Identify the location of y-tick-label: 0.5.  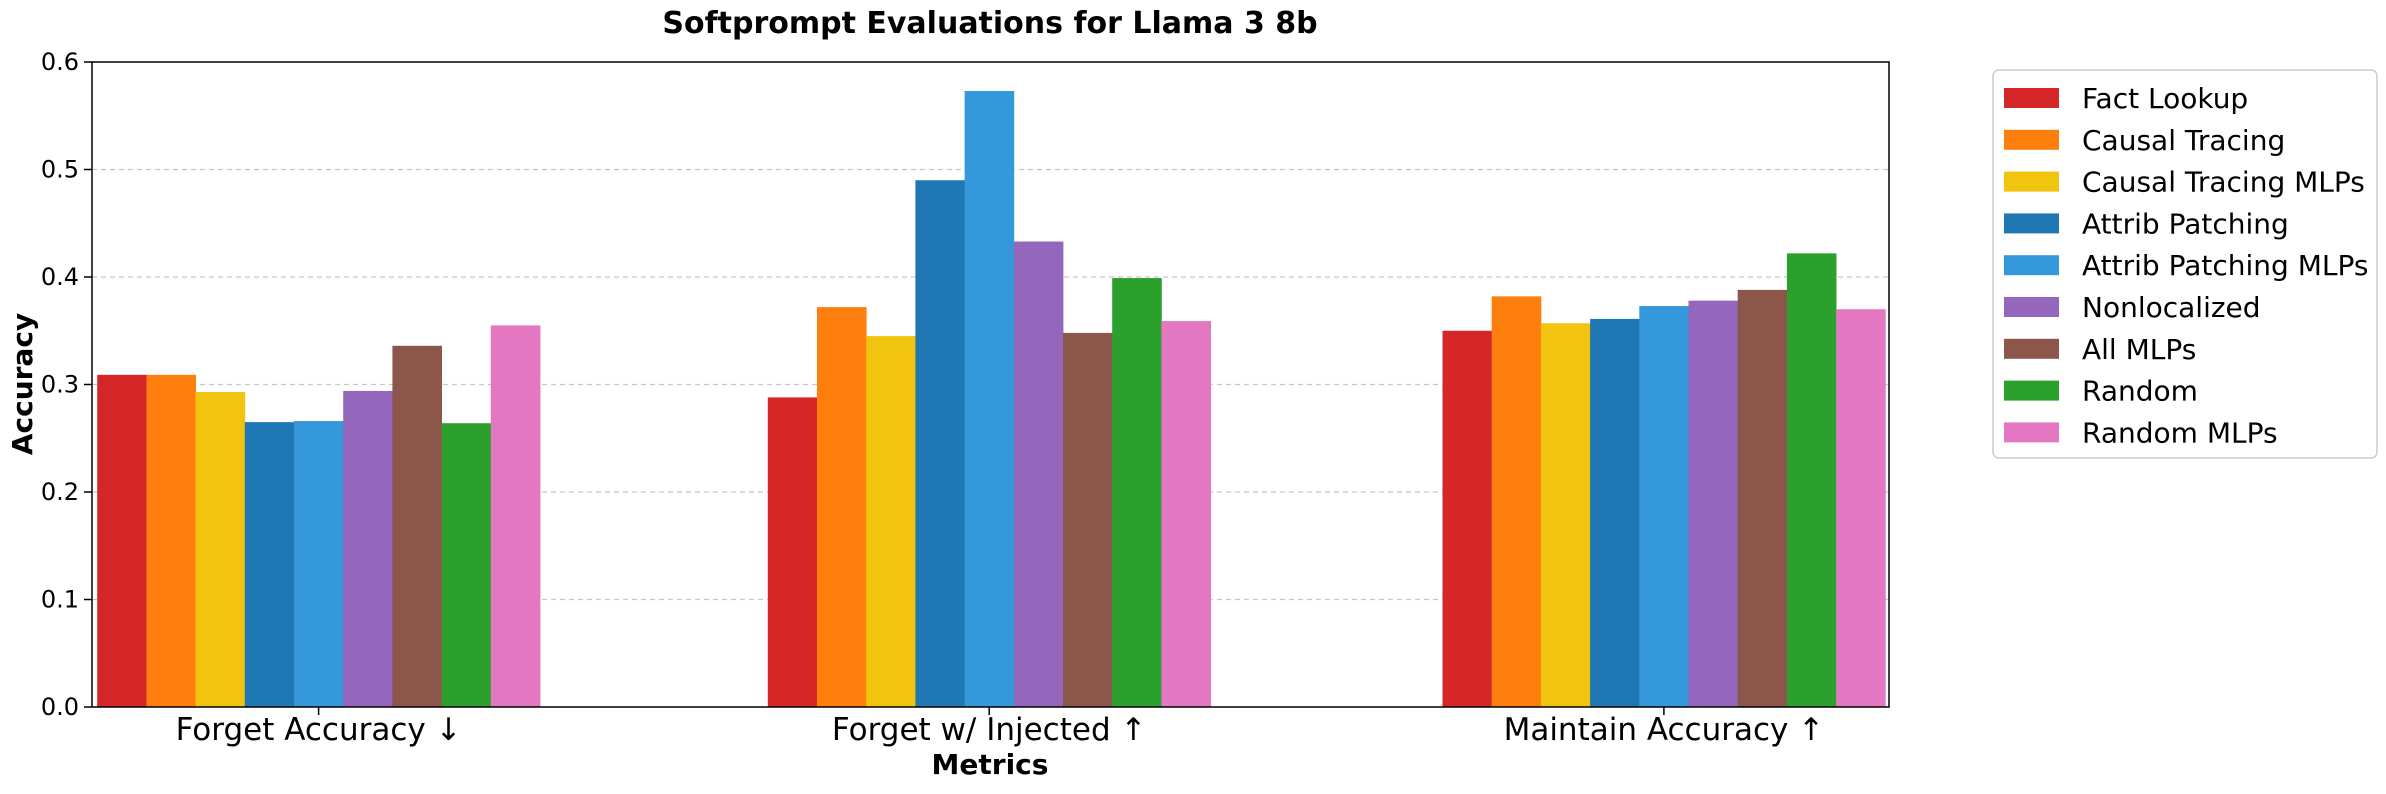
(60, 170).